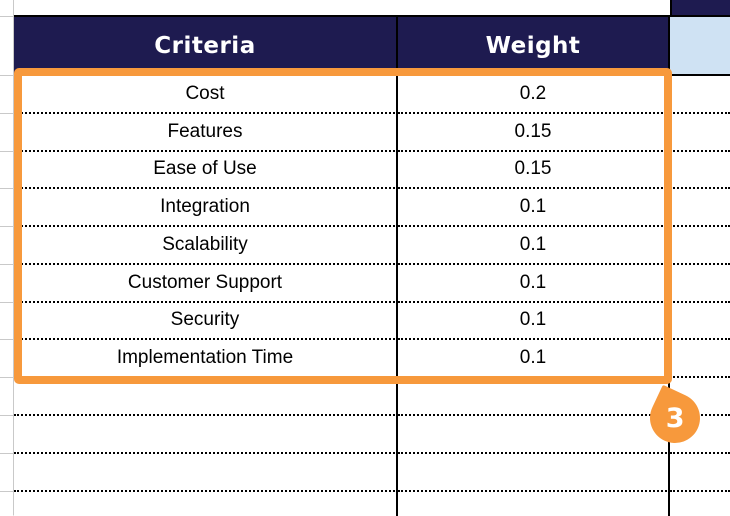 The height and width of the screenshot is (516, 730). Describe the element at coordinates (206, 359) in the screenshot. I see `criteria-cell: Implementation Time` at that location.